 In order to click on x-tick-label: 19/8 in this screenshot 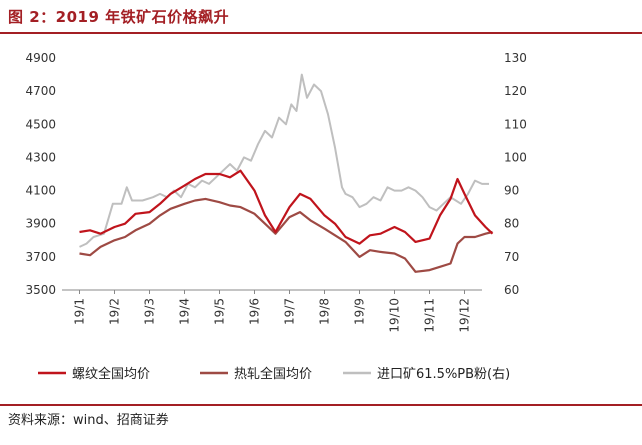, I will do `click(325, 311)`.